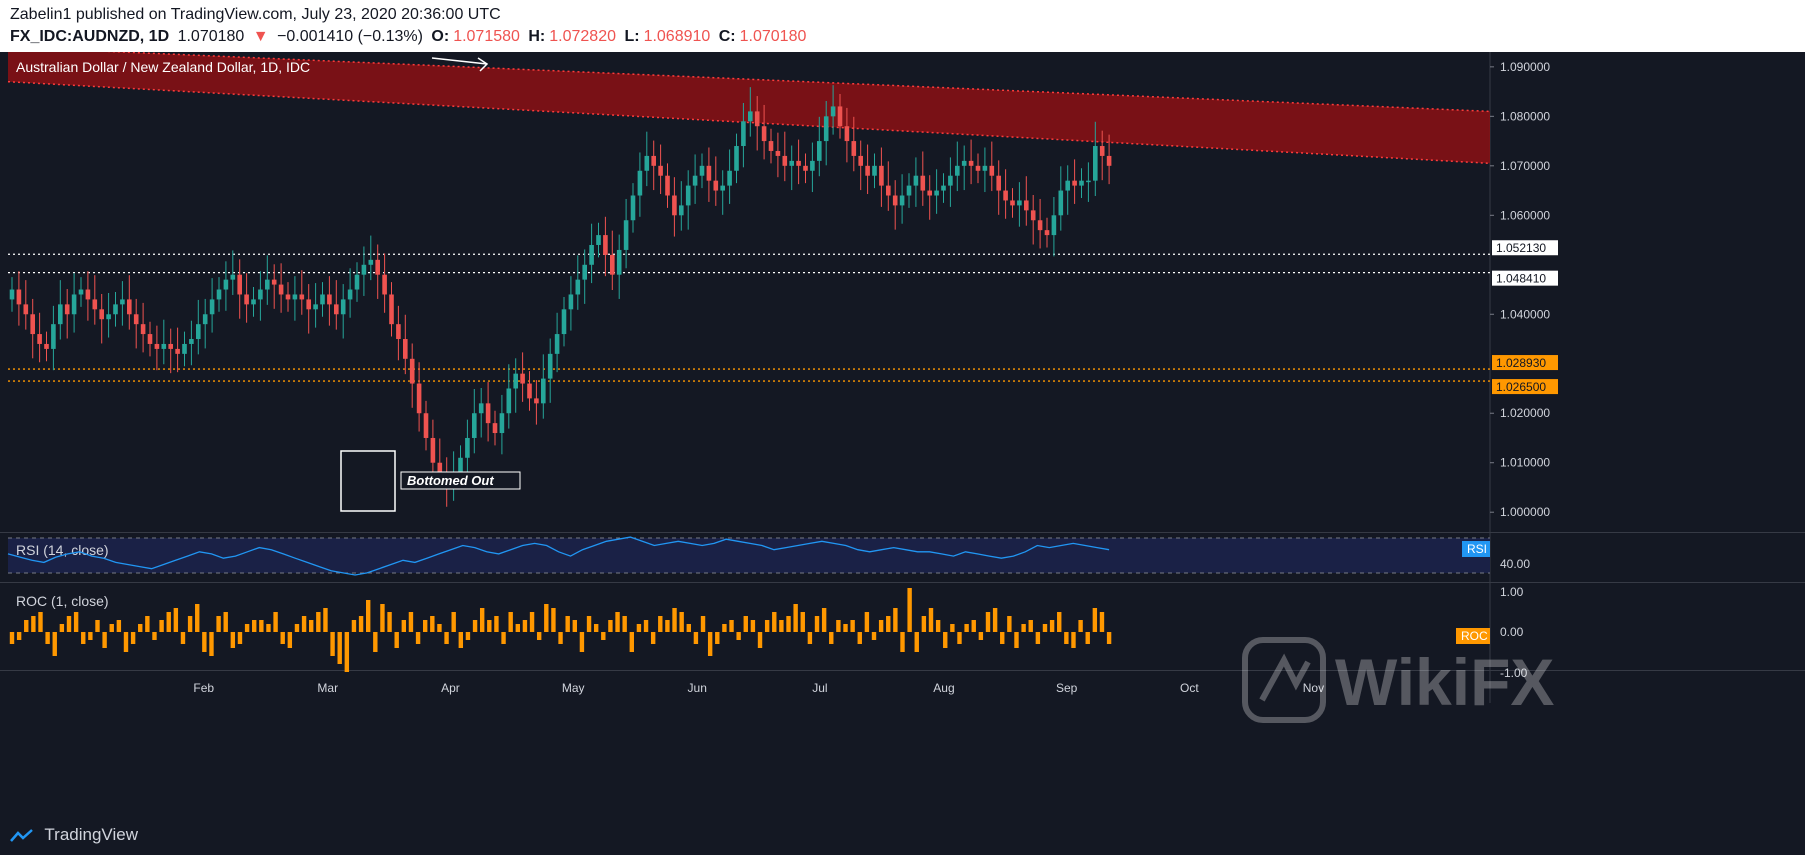 The width and height of the screenshot is (1805, 855). Describe the element at coordinates (1525, 413) in the screenshot. I see `y-tick-label: 1.020000` at that location.